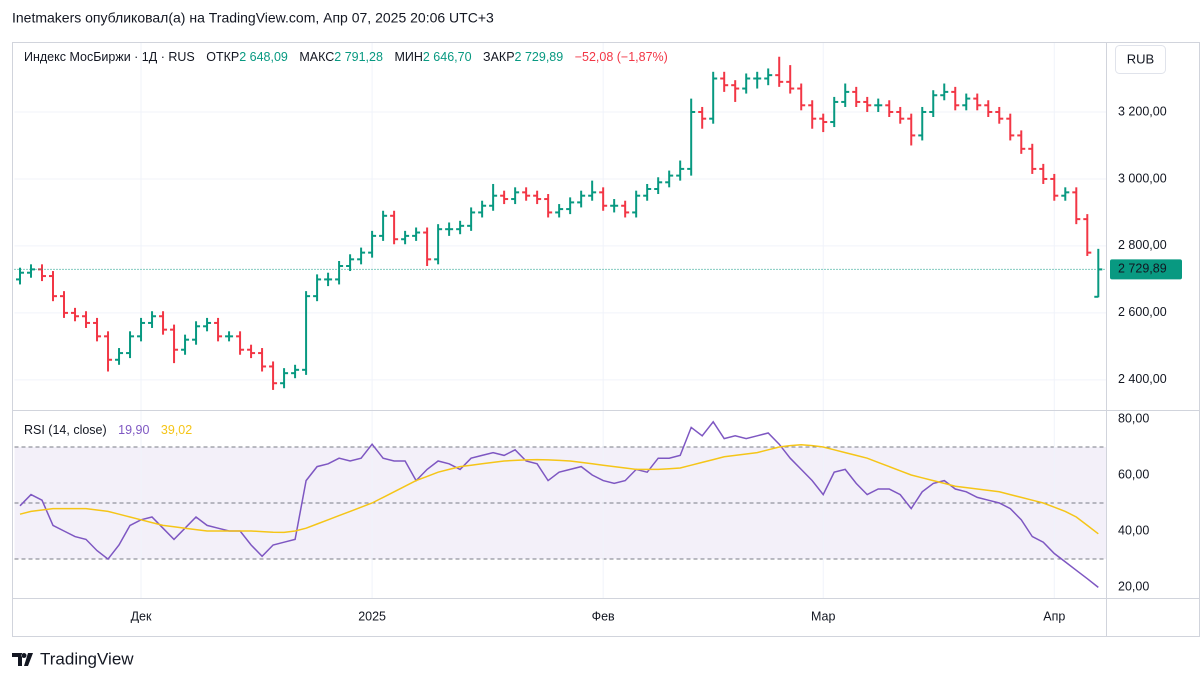 The image size is (1200, 683). I want to click on legend-value: 2 729,89, so click(539, 57).